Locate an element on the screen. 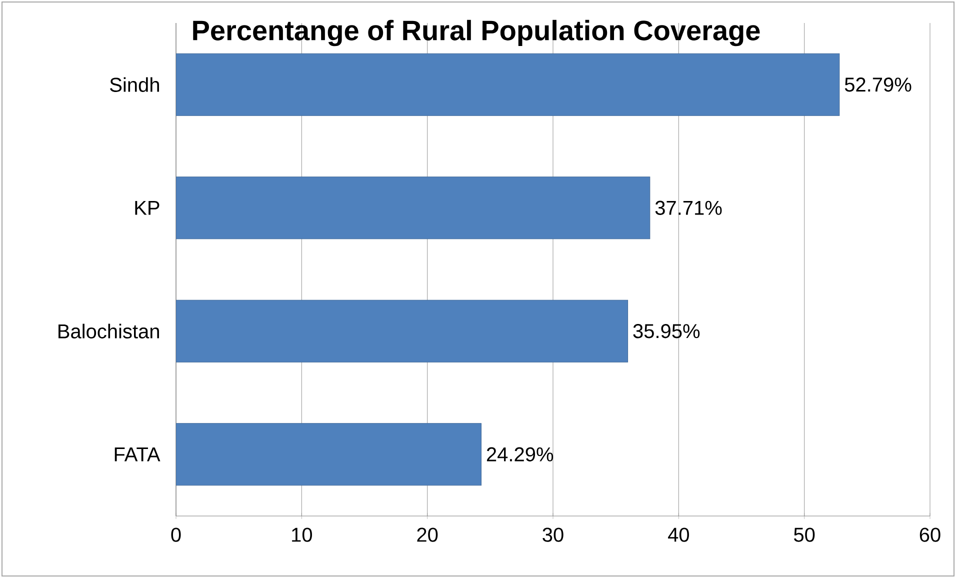 The width and height of the screenshot is (956, 578). x-tick-label: 50 is located at coordinates (804, 535).